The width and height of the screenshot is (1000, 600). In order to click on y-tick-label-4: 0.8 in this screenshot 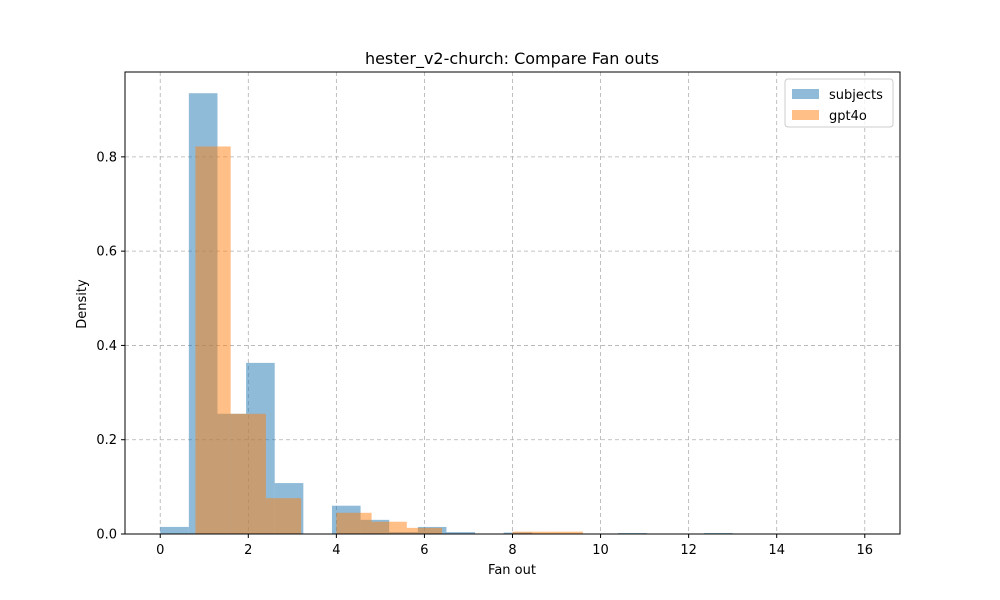, I will do `click(106, 157)`.